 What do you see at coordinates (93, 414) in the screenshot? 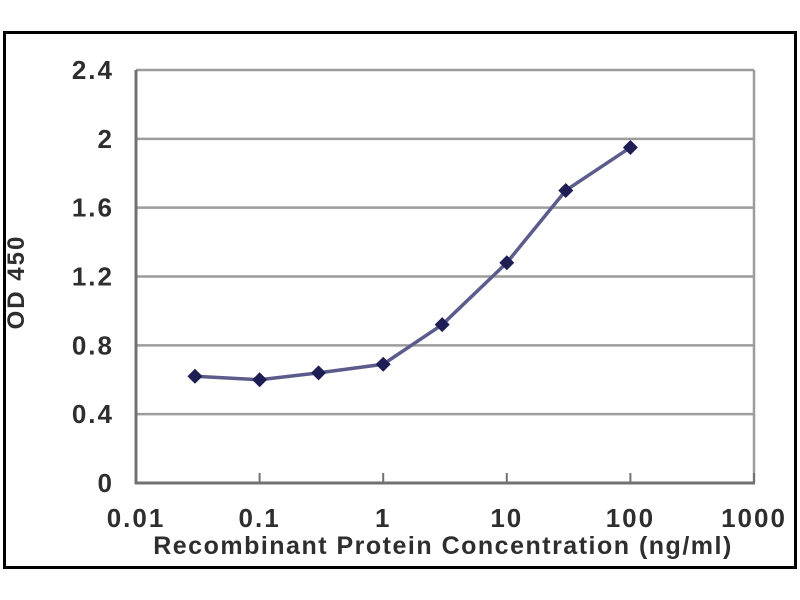
I see `y-tick-label: 0.4` at bounding box center [93, 414].